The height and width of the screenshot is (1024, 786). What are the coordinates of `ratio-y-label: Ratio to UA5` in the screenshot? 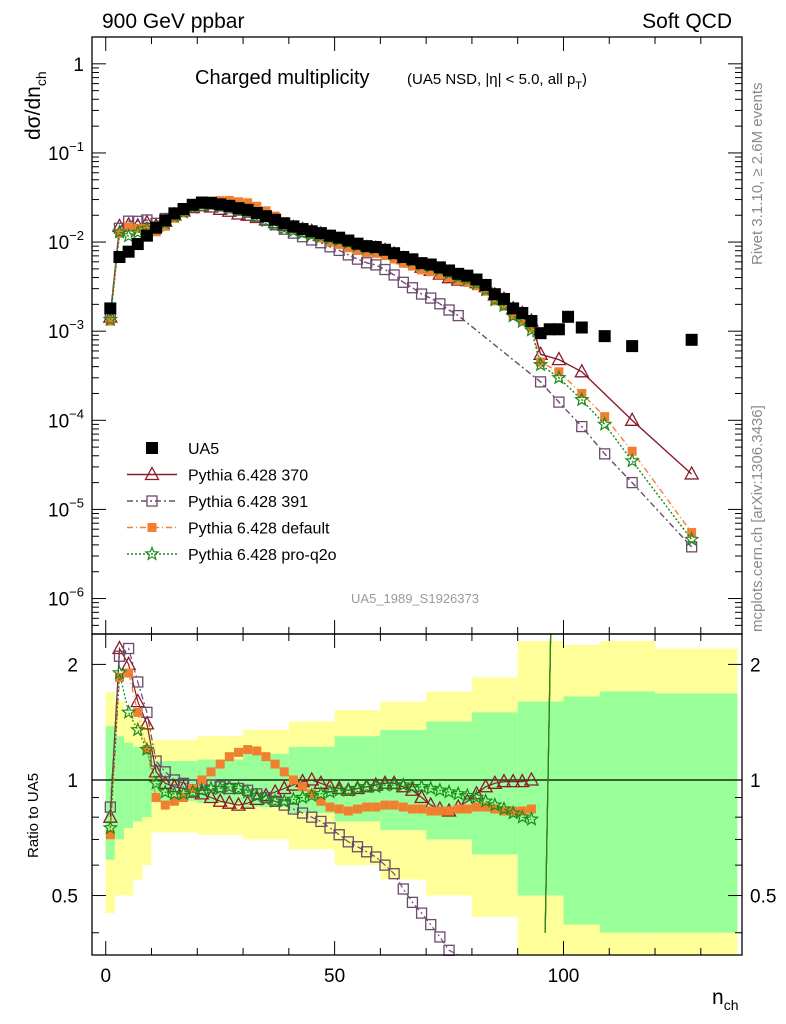 It's located at (33, 815).